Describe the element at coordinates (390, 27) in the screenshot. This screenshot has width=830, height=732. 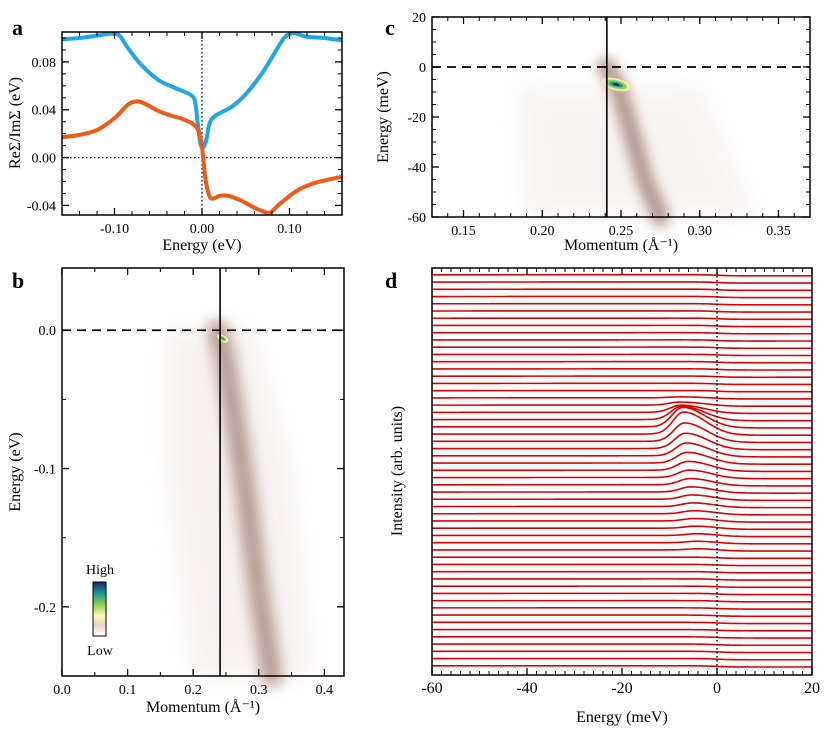
I see `panel-label-c: c` at that location.